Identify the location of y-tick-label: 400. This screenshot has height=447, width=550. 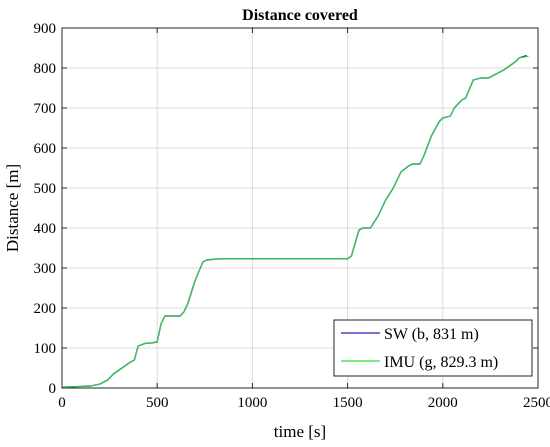
(45, 229).